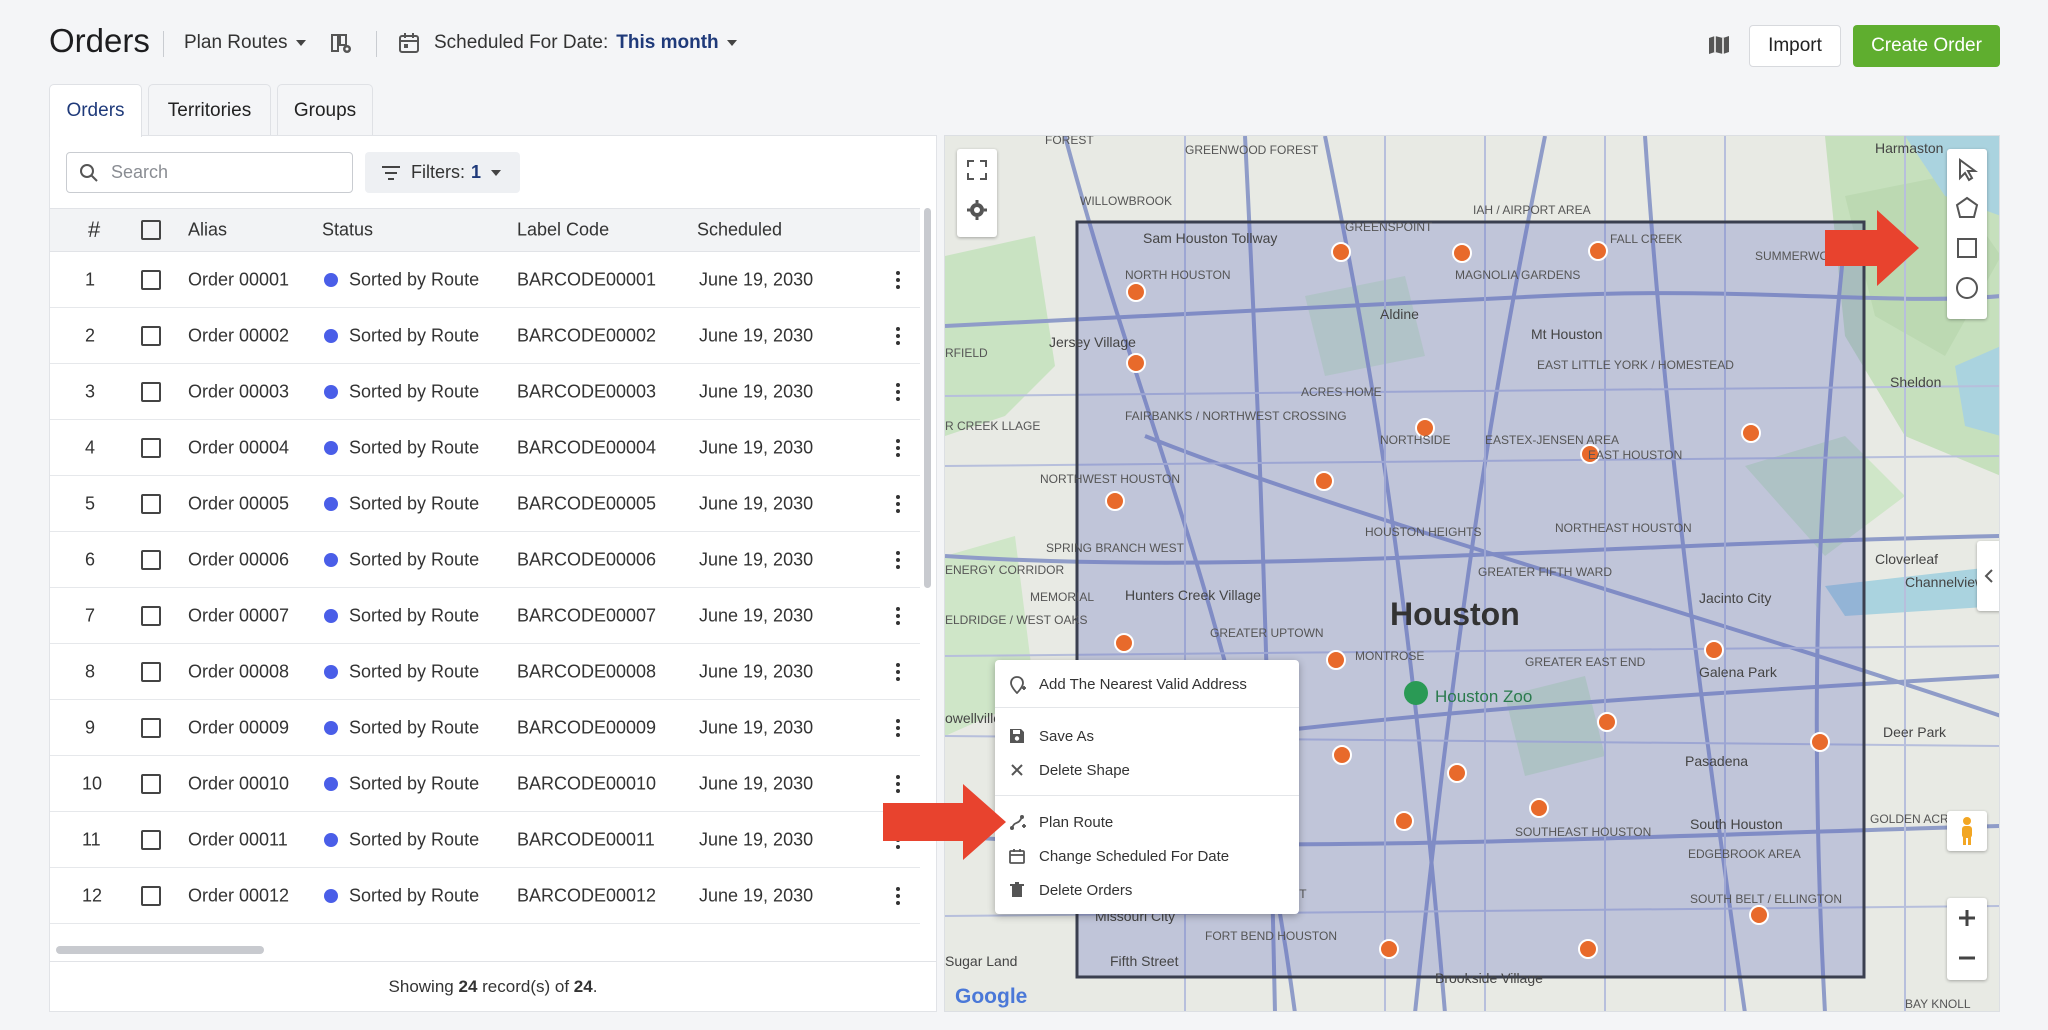 This screenshot has width=2048, height=1030. What do you see at coordinates (239, 335) in the screenshot?
I see `order-alias: Order 00002` at bounding box center [239, 335].